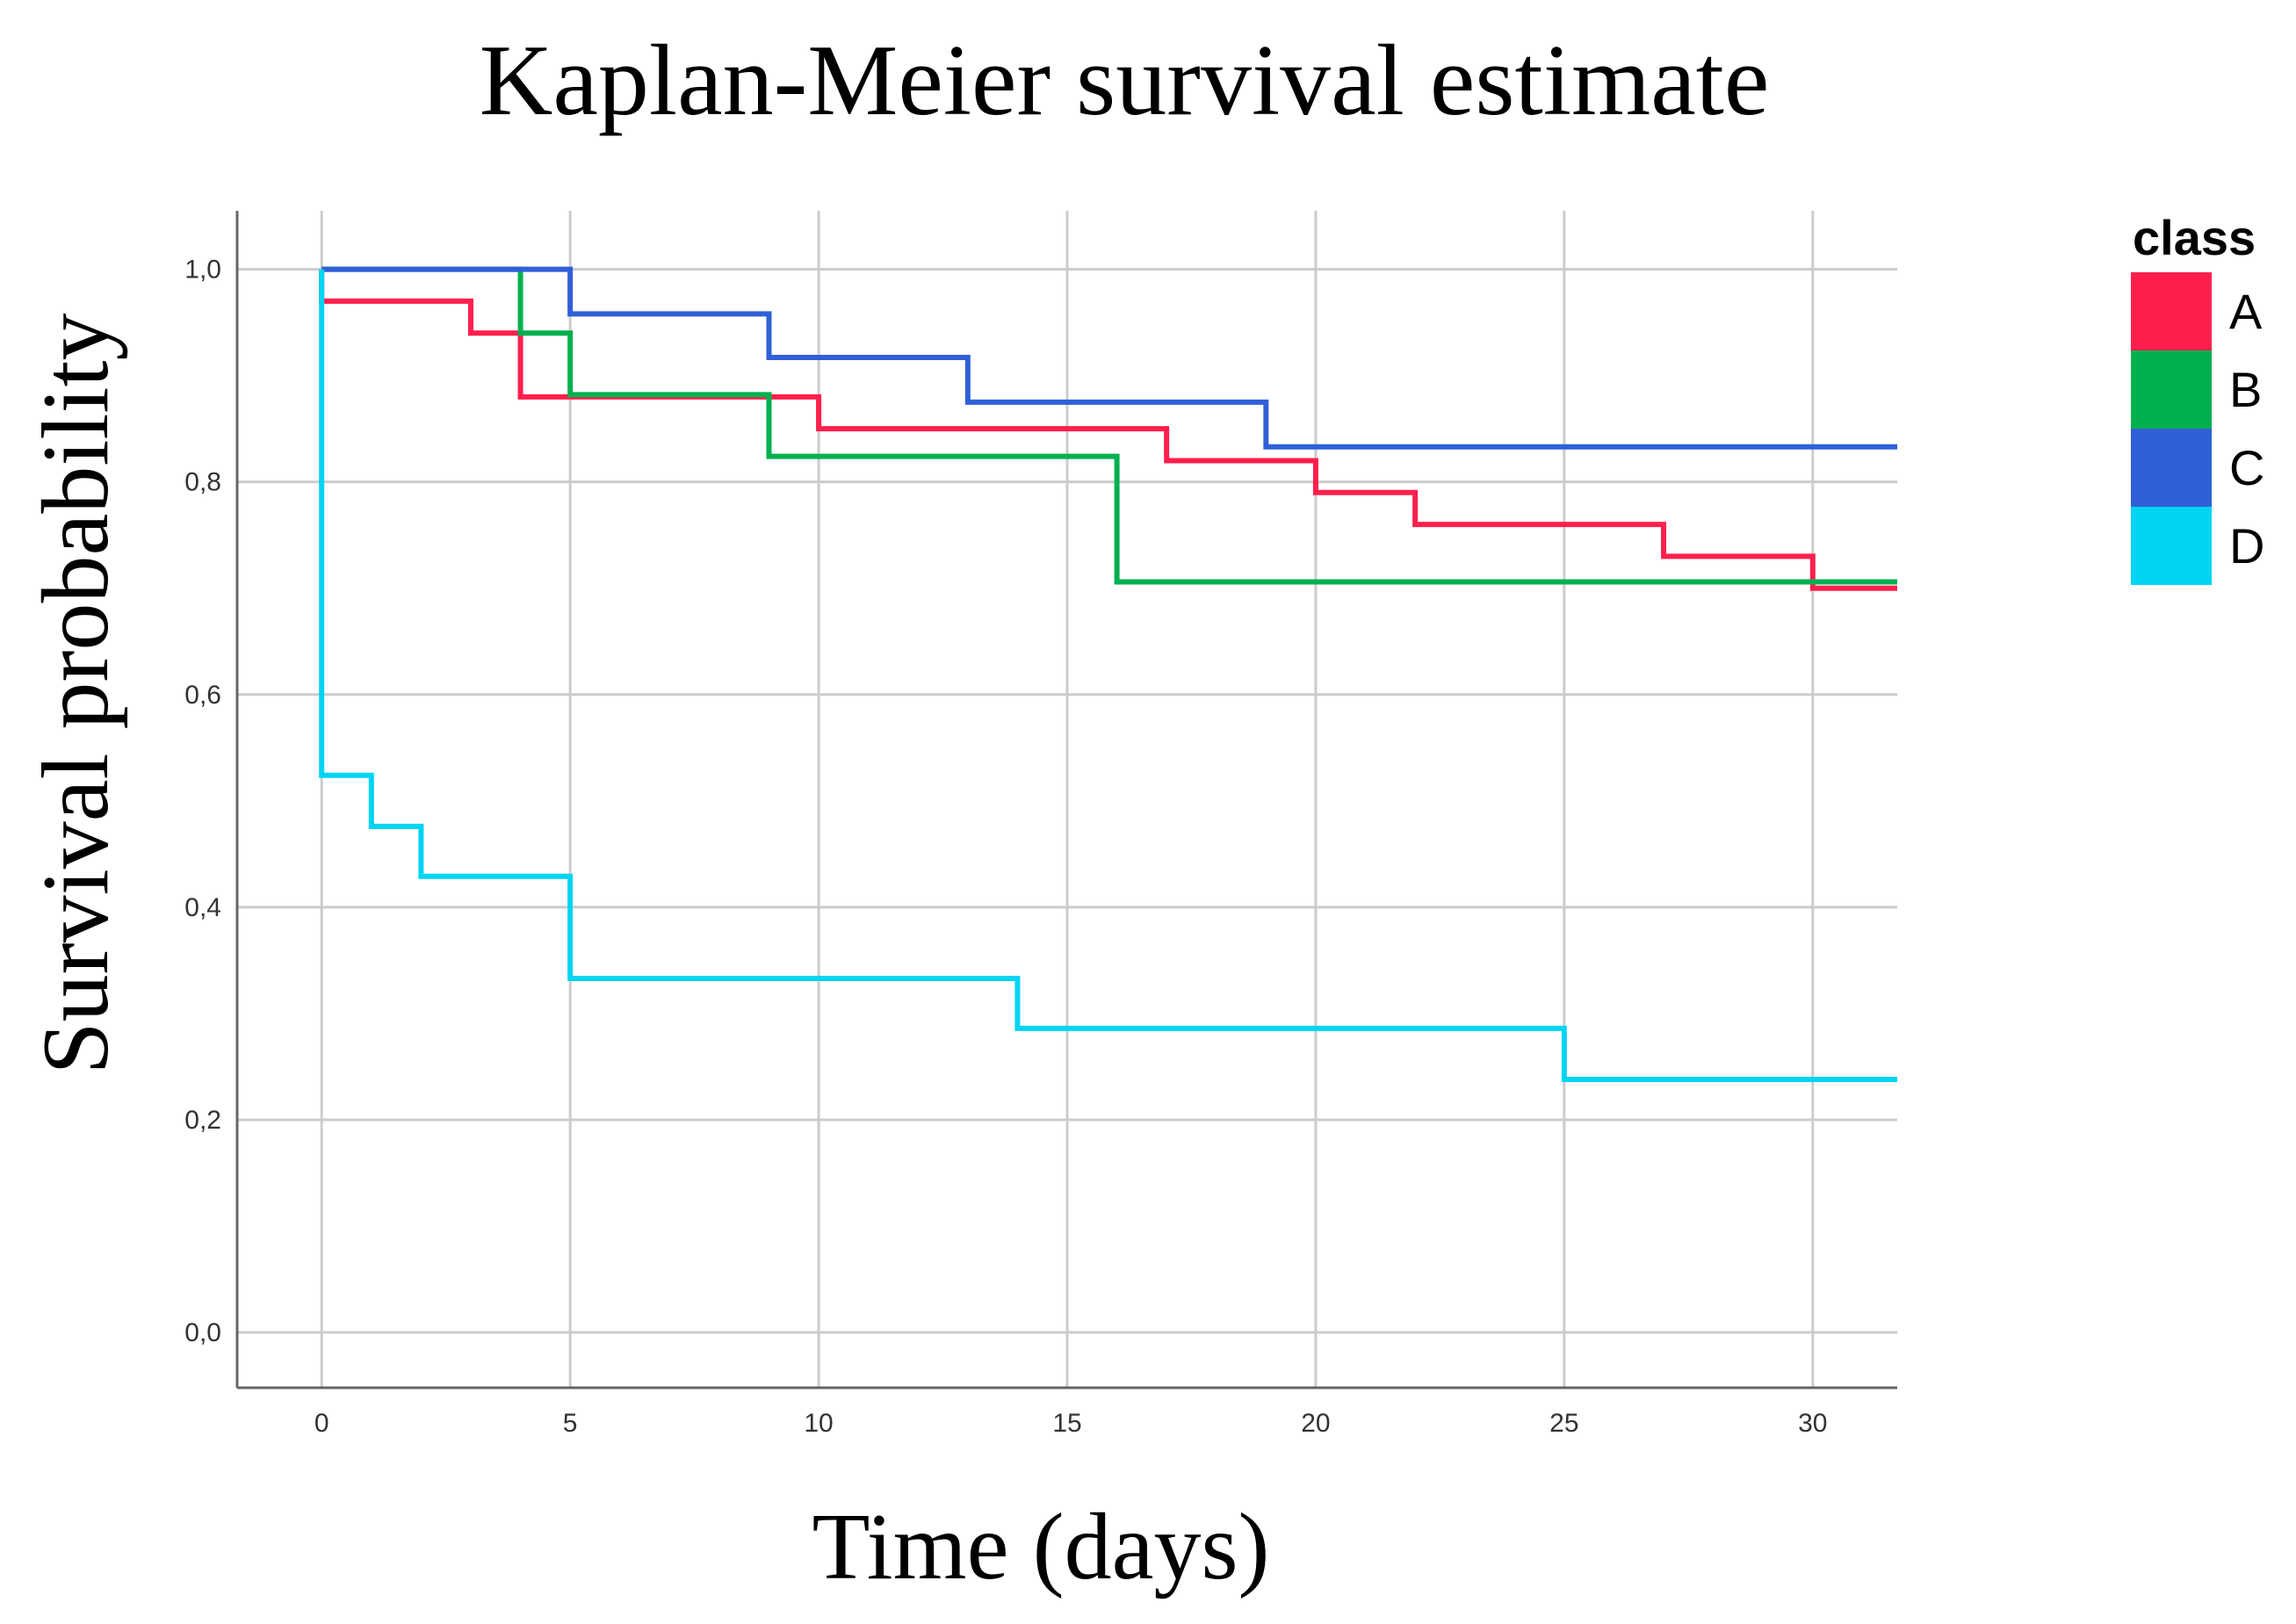 Image resolution: width=2296 pixels, height=1624 pixels. I want to click on legend-swatch-d, so click(2171, 546).